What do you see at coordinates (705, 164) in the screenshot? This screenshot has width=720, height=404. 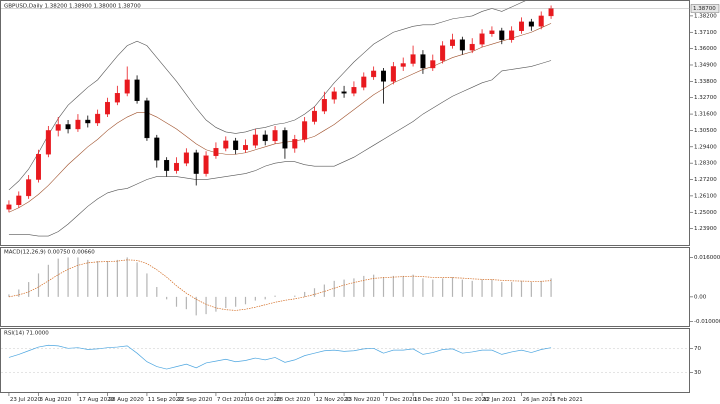 I see `y-tick-label: 1.28300` at bounding box center [705, 164].